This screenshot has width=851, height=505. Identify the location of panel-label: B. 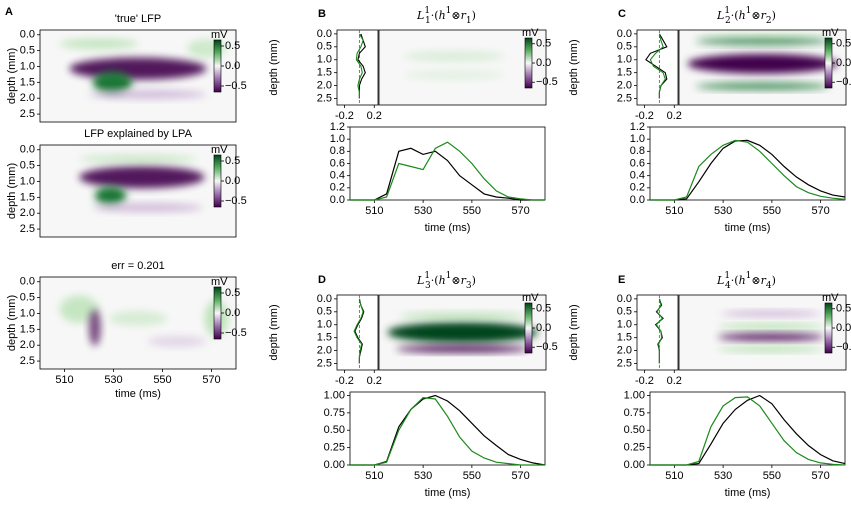
(322, 14).